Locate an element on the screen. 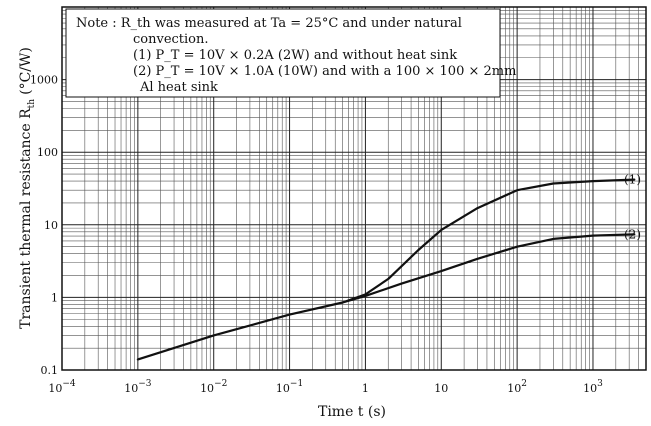 Image resolution: width=651 pixels, height=426 pixels. x-tick-label: 10⁻² is located at coordinates (213, 387).